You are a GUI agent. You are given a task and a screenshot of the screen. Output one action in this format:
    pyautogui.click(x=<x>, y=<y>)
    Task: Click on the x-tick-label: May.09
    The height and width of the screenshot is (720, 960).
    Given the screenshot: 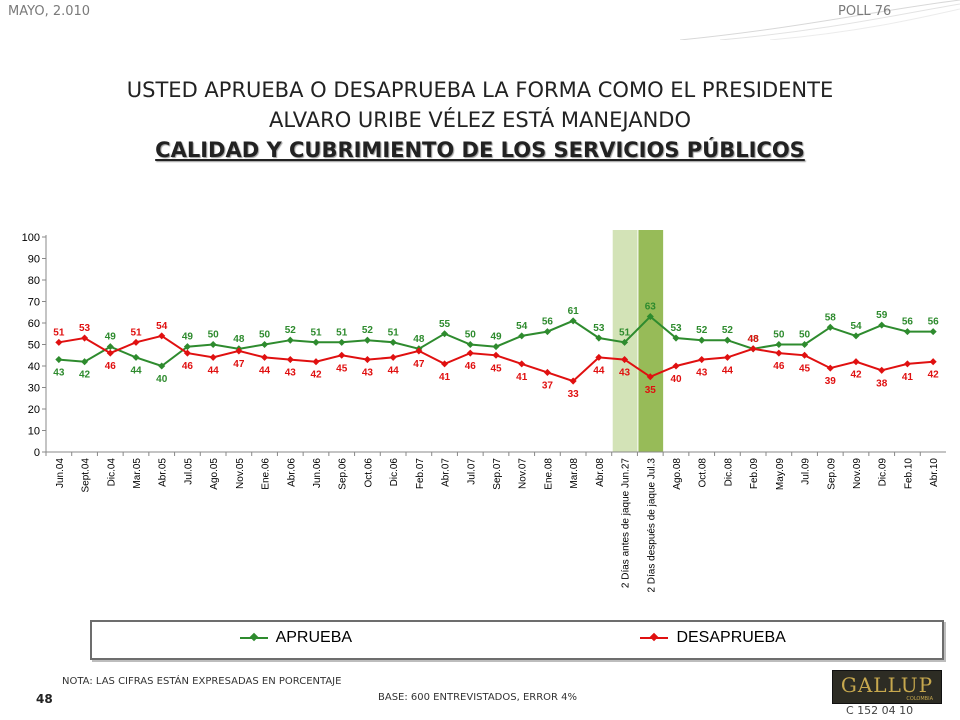 What is the action you would take?
    pyautogui.click(x=780, y=474)
    